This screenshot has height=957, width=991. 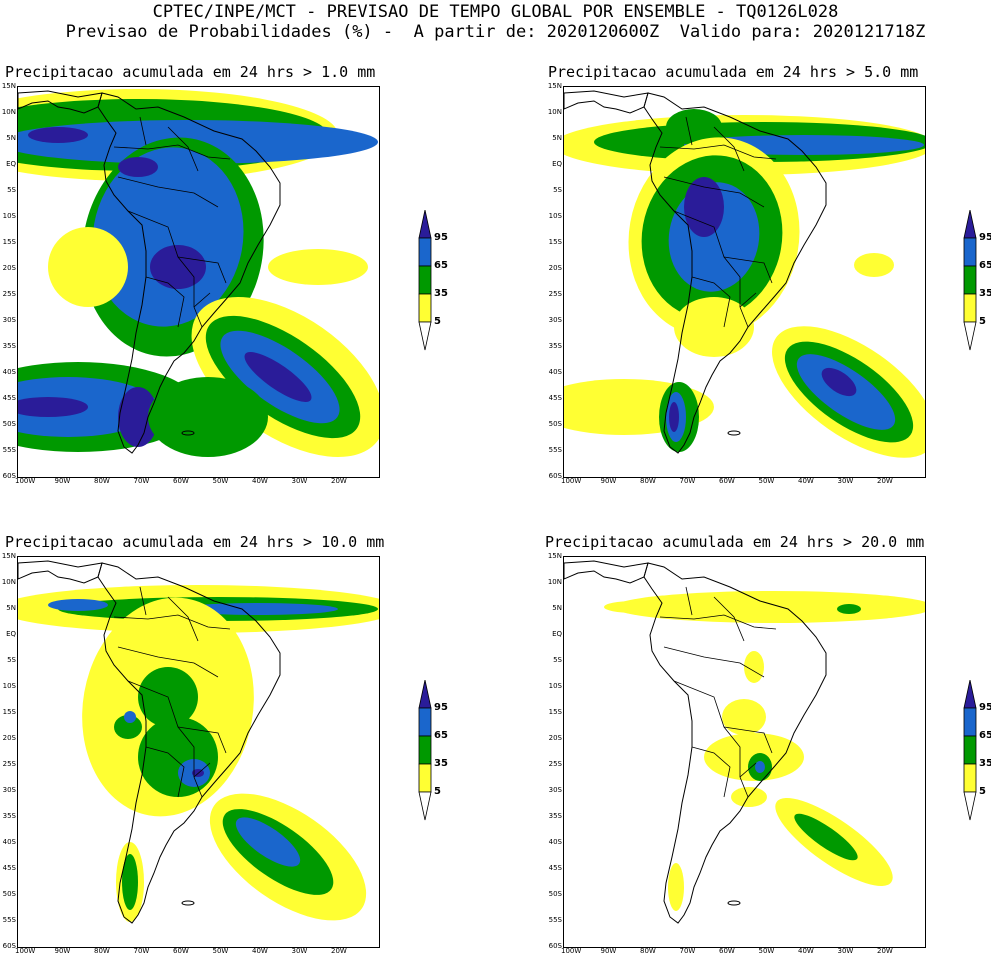 What do you see at coordinates (102, 481) in the screenshot?
I see `lon-tick-label: 80W` at bounding box center [102, 481].